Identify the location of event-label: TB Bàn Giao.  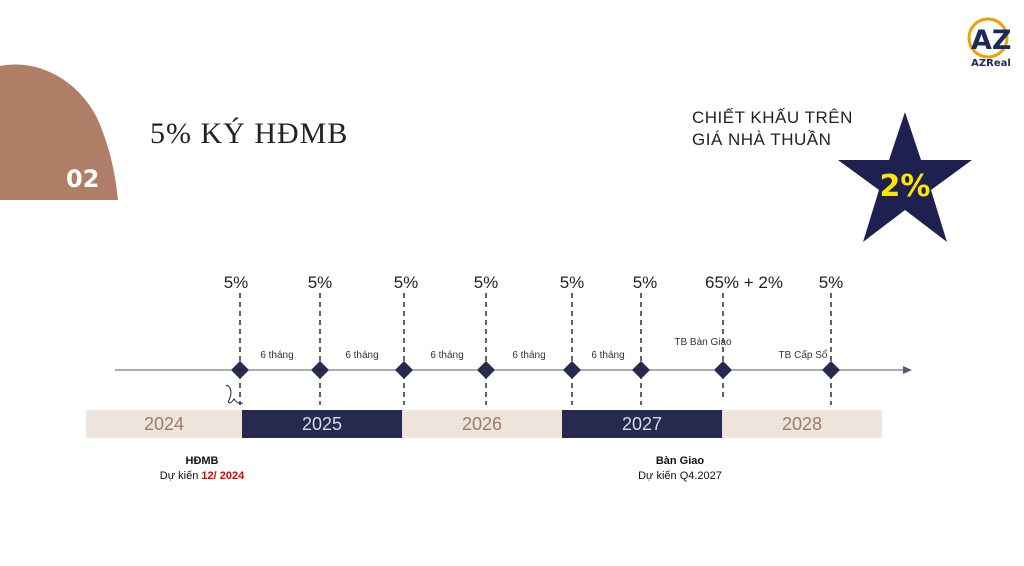
(703, 342).